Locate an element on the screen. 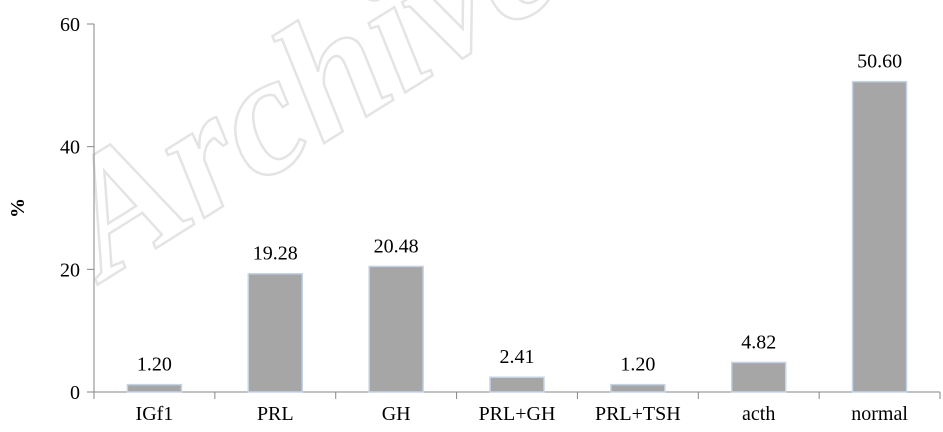  data-label: 50.60 is located at coordinates (879, 62).